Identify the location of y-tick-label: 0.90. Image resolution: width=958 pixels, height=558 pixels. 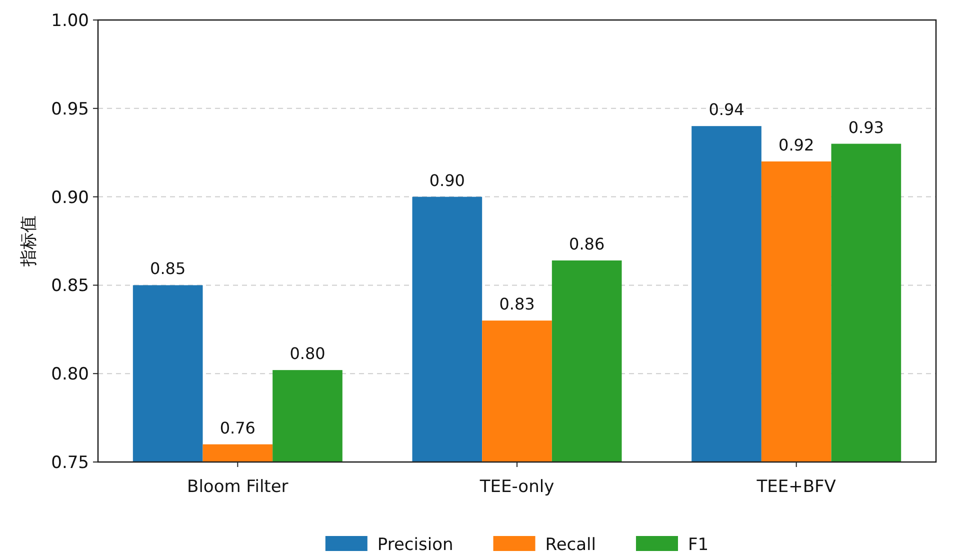
(70, 198).